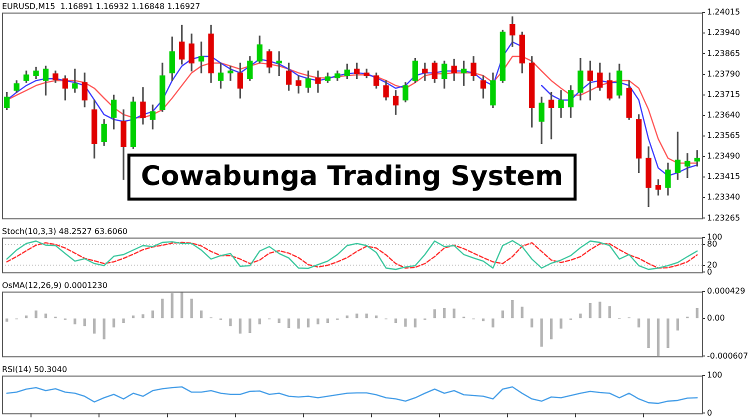 This screenshot has height=420, width=750. Describe the element at coordinates (723, 33) in the screenshot. I see `y-tick-label: 1.23940` at that location.